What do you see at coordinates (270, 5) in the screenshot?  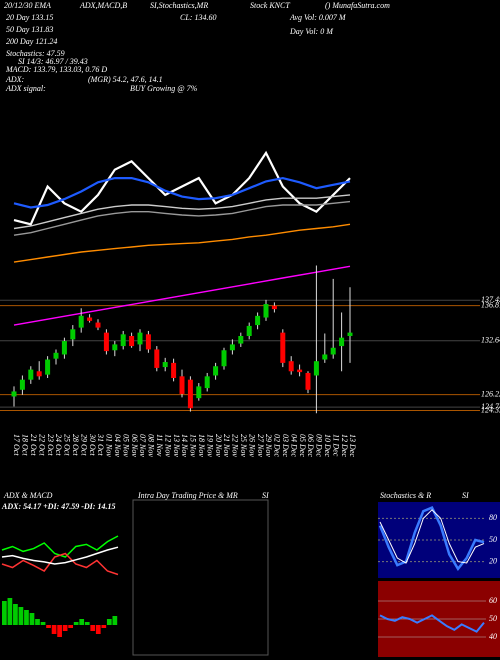 I see `header-text: Stock KNCT` at bounding box center [270, 5].